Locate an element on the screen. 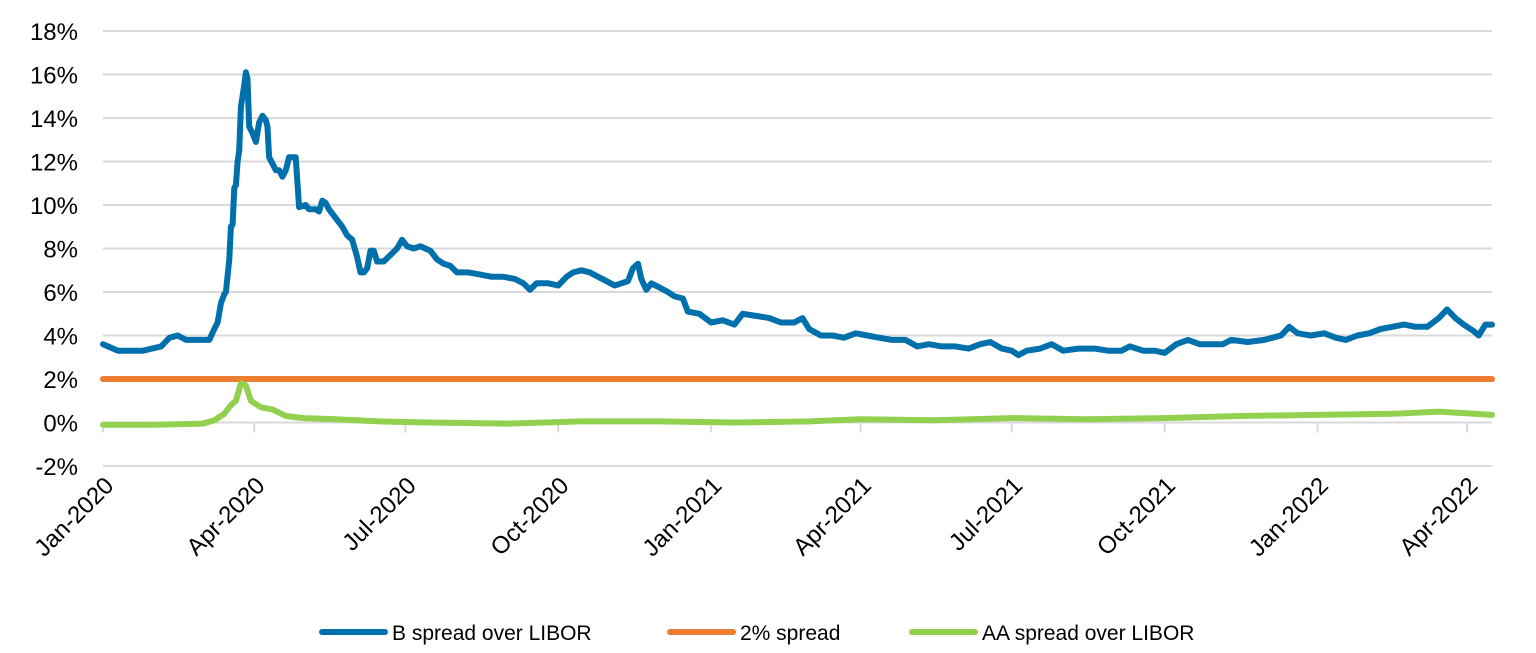  x-tick-label: Jan-2021 is located at coordinates (682, 517).